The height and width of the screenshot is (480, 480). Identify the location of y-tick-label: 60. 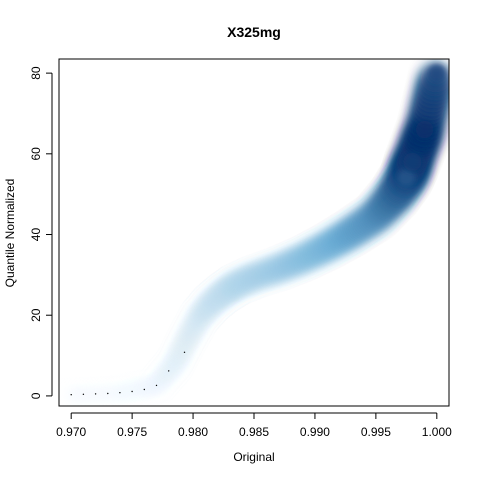
(36, 154).